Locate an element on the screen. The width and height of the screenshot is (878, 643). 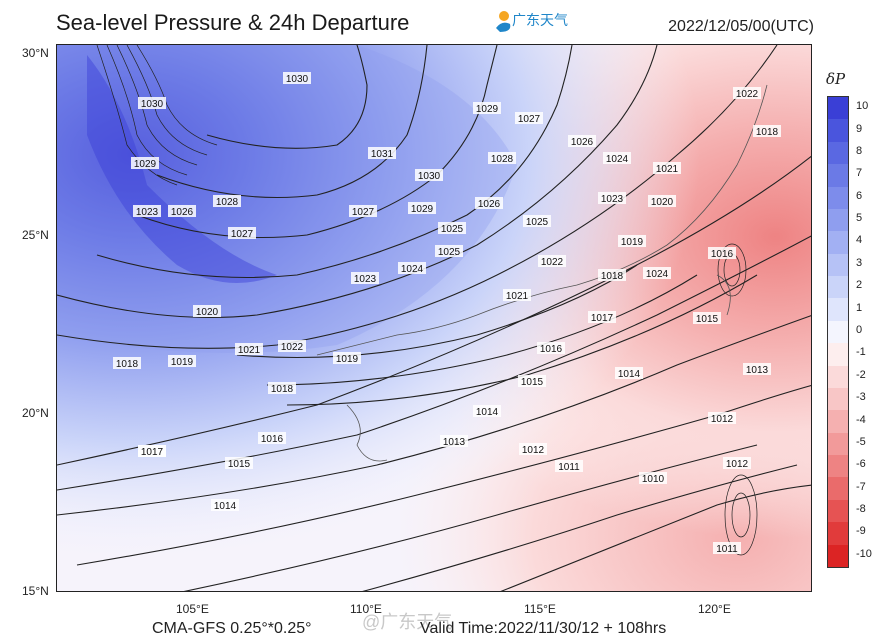
valid-time-label: Valid Time:2022/11/30/12 + 108hrs is located at coordinates (543, 628).